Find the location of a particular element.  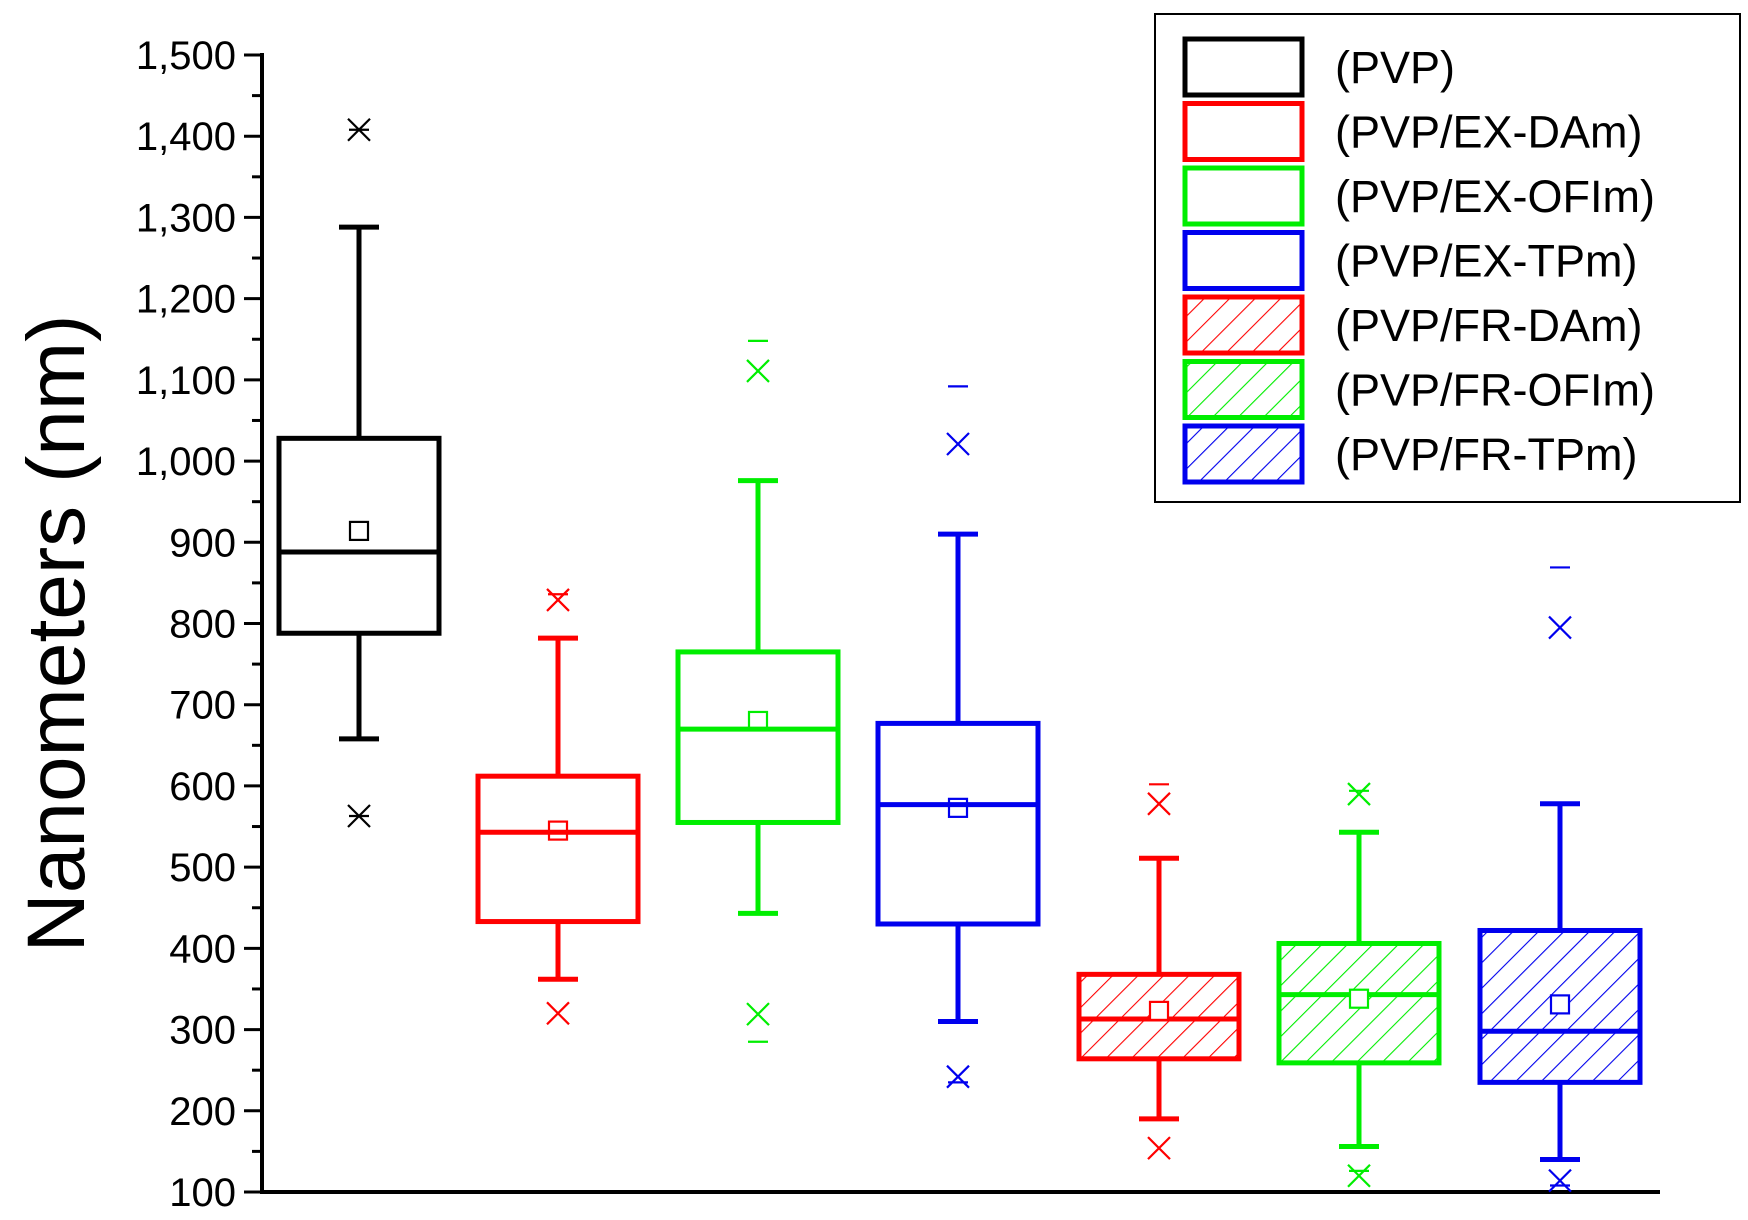

legend-label: (PVP/EX-OFIm) is located at coordinates (1495, 196).